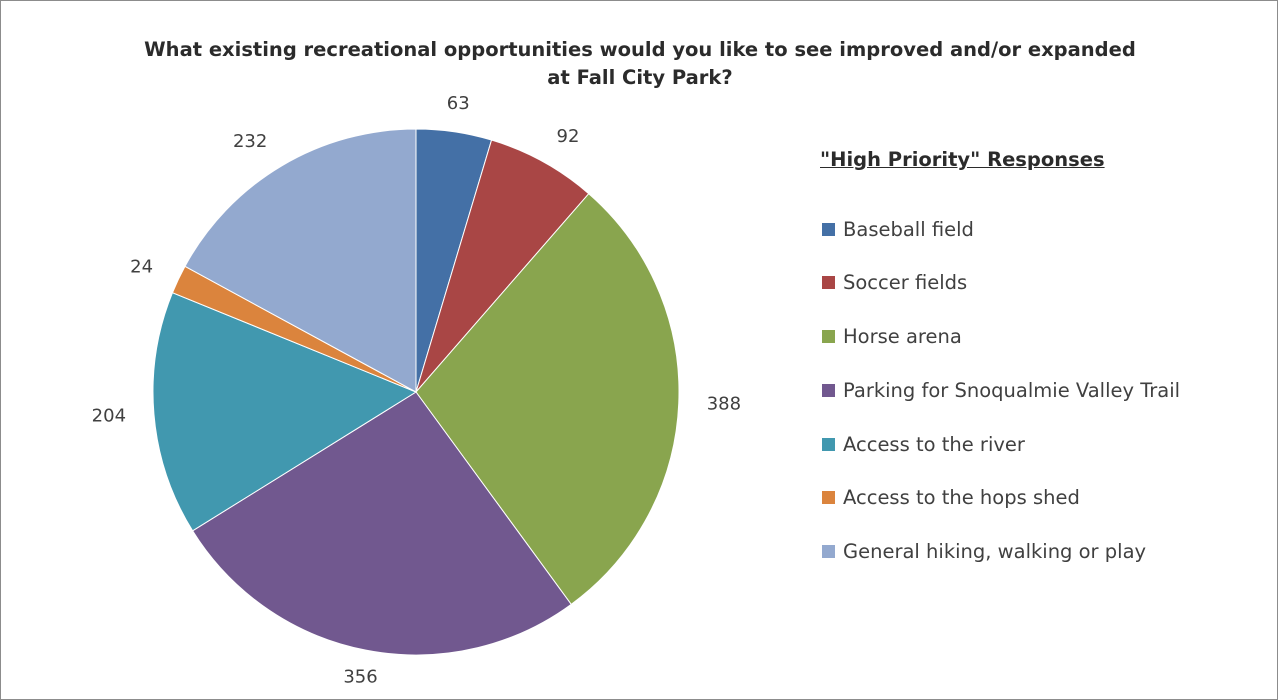 This screenshot has height=700, width=1280. I want to click on legend-swatch-horse-arena, so click(828, 337).